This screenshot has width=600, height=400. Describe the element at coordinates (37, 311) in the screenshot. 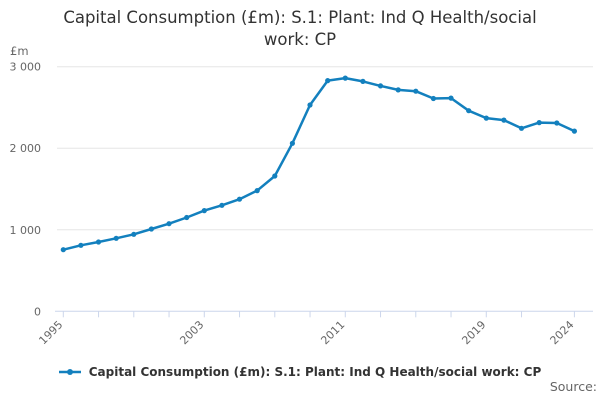

I see `y-tick-label: 0` at that location.